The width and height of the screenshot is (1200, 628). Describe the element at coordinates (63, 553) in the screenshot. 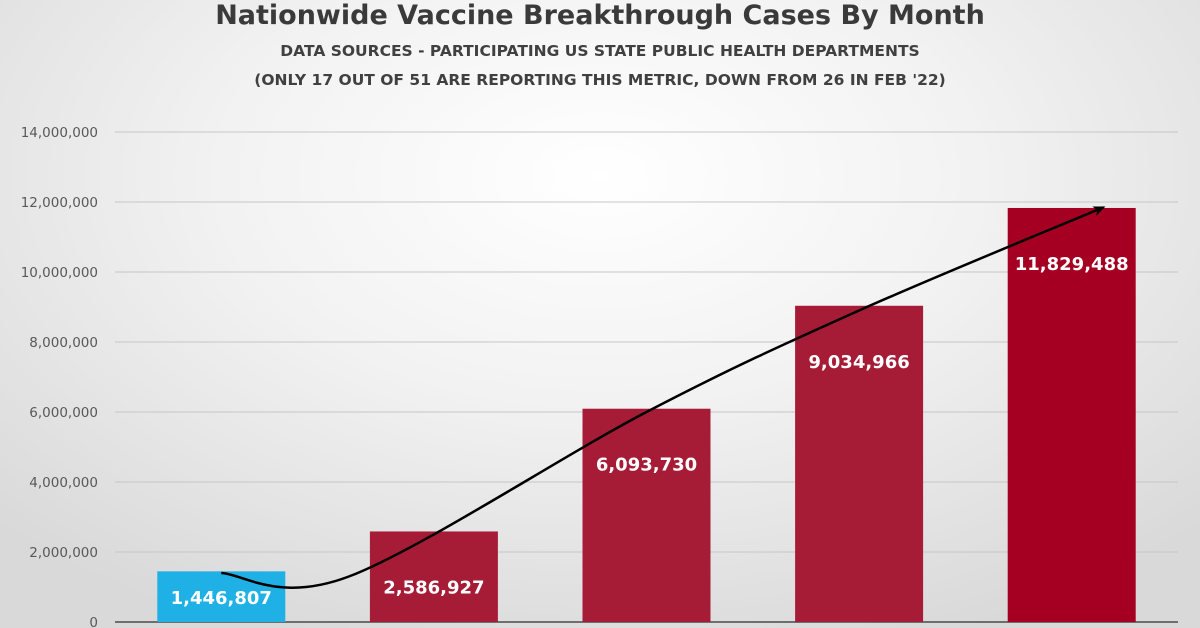

I see `y-tick-label: 2,000,000` at that location.